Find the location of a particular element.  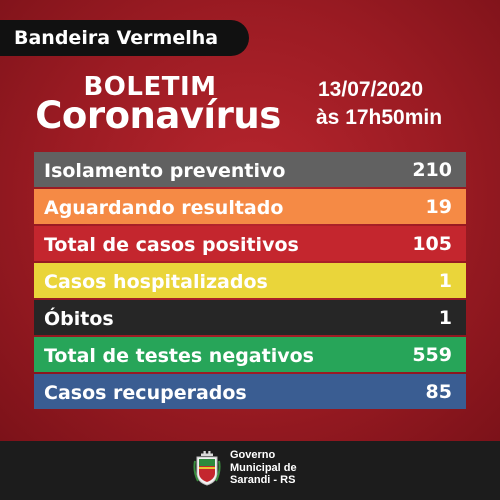

stat-value: 559 is located at coordinates (432, 355).